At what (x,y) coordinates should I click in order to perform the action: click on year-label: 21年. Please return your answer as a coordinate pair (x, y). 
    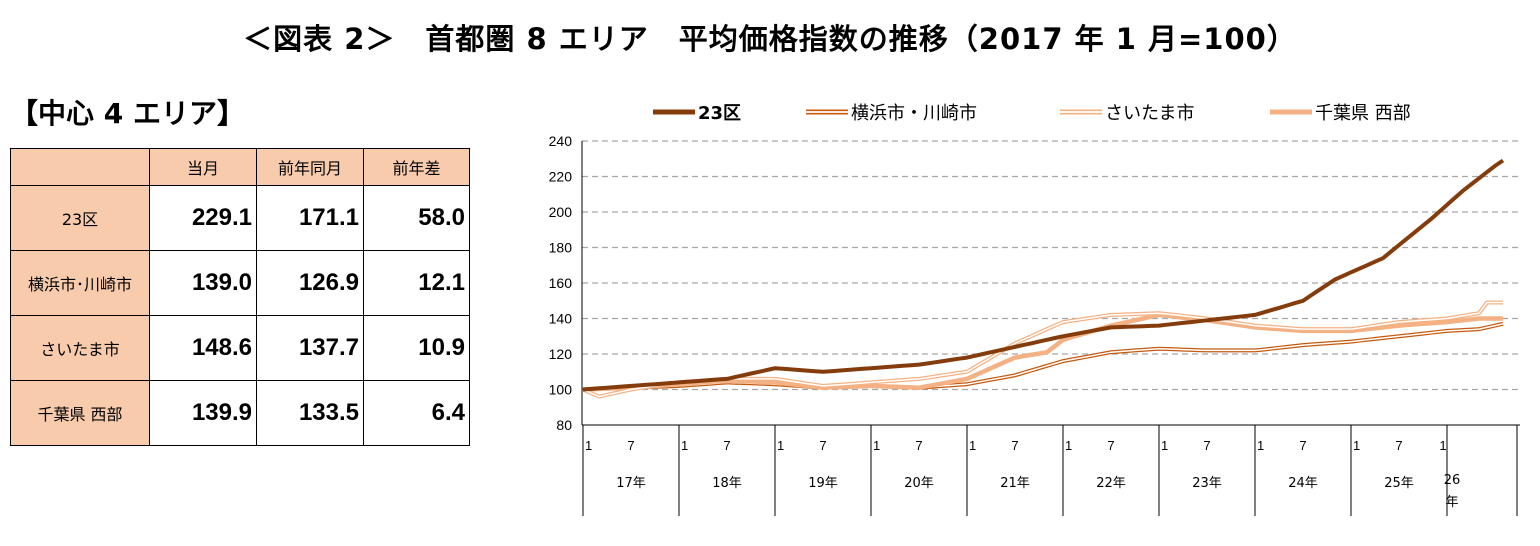
    Looking at the image, I should click on (1015, 483).